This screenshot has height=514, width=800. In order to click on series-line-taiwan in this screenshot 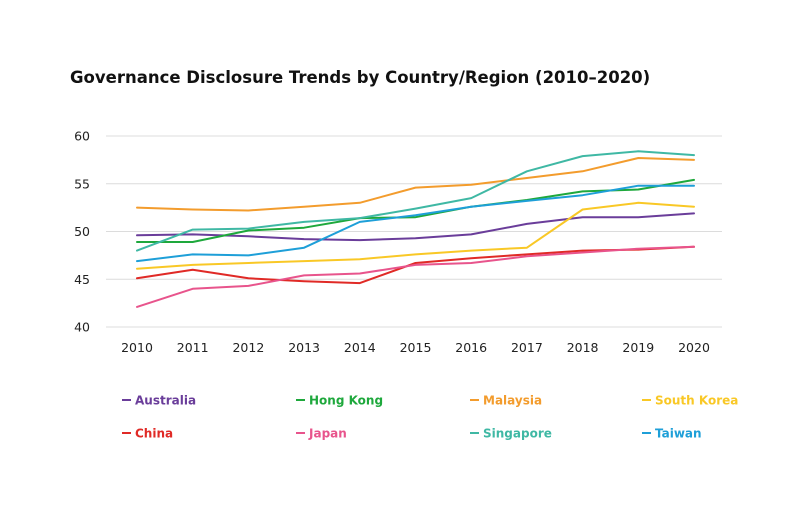, I will do `click(415, 223)`.